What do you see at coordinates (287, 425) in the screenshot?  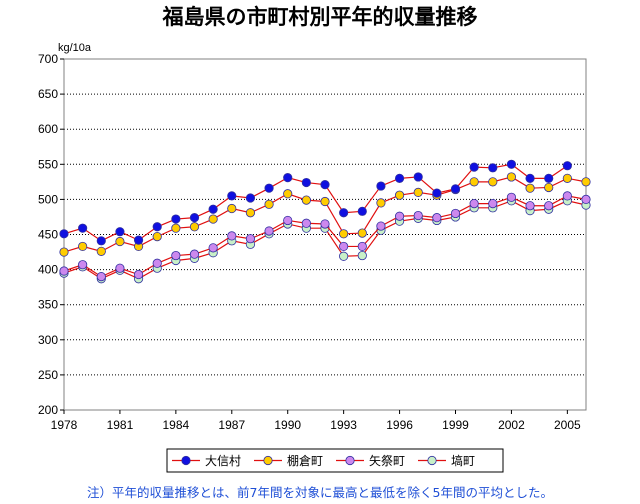 I see `x-tick-label: 1990` at bounding box center [287, 425].